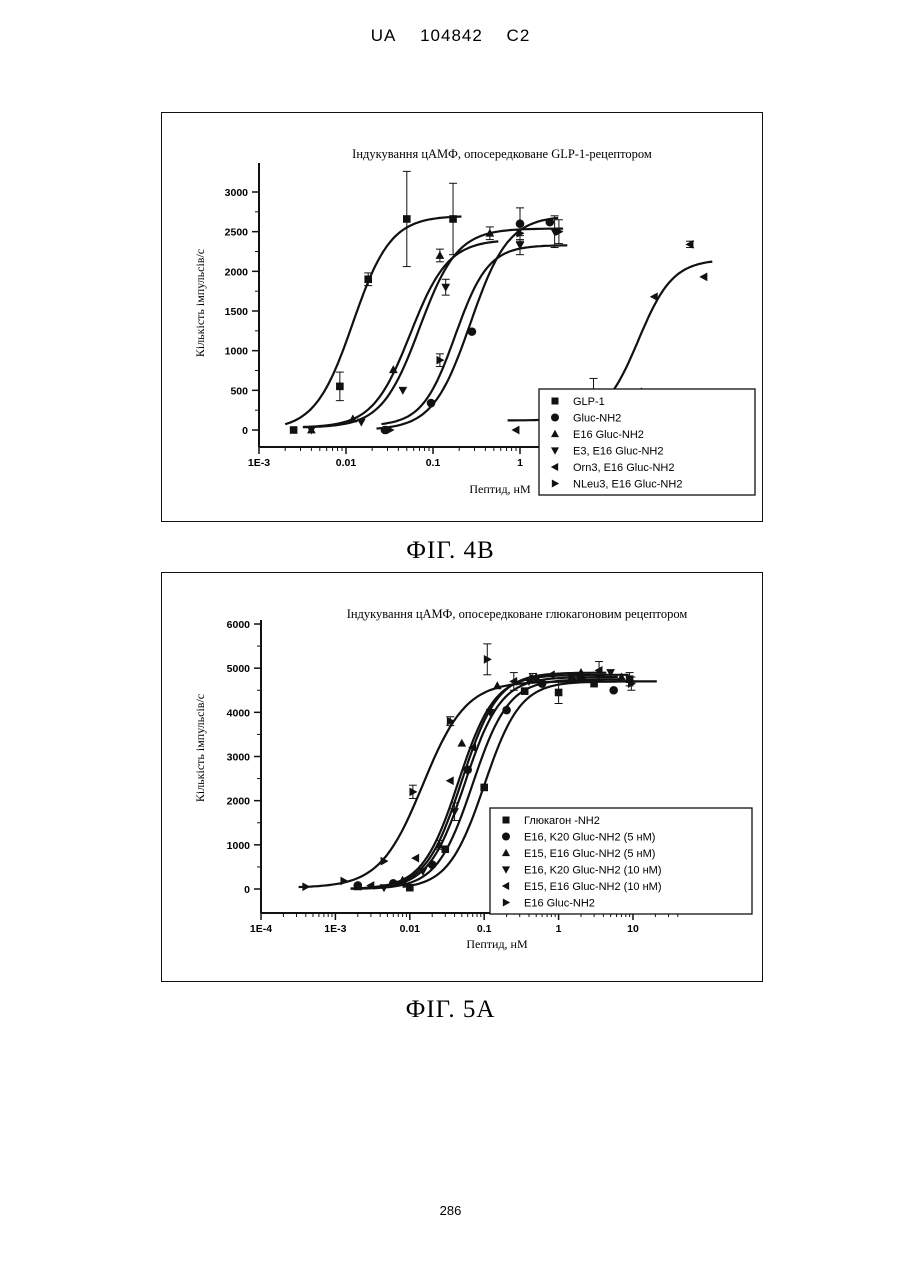 The height and width of the screenshot is (1273, 901). I want to click on page-number: 286, so click(450, 1210).